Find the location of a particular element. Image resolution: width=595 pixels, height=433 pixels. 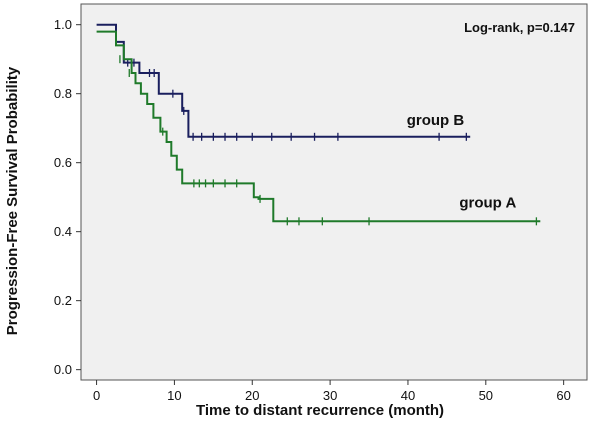

x-tick-label: 60 is located at coordinates (563, 395).